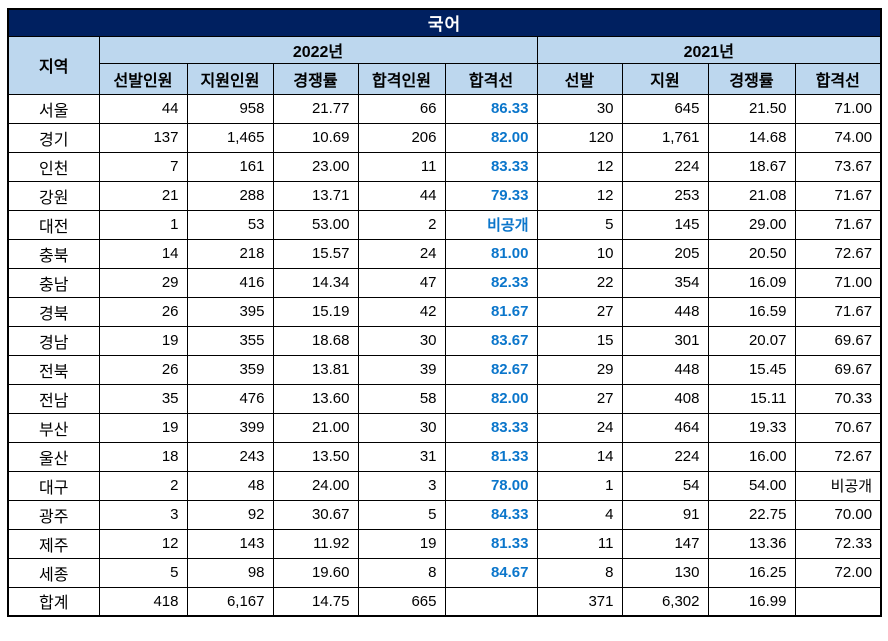 The width and height of the screenshot is (888, 641). I want to click on region-cell: 부산, so click(53, 427).